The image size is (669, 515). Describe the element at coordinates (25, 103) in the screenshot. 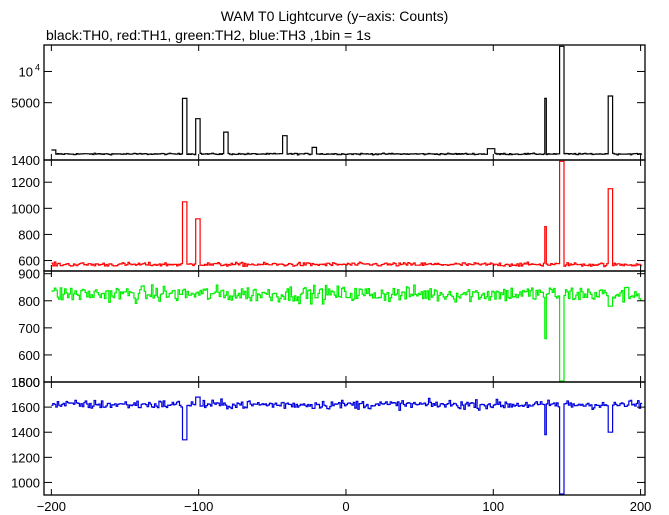

I see `y-tick-label-th0: 5000` at that location.